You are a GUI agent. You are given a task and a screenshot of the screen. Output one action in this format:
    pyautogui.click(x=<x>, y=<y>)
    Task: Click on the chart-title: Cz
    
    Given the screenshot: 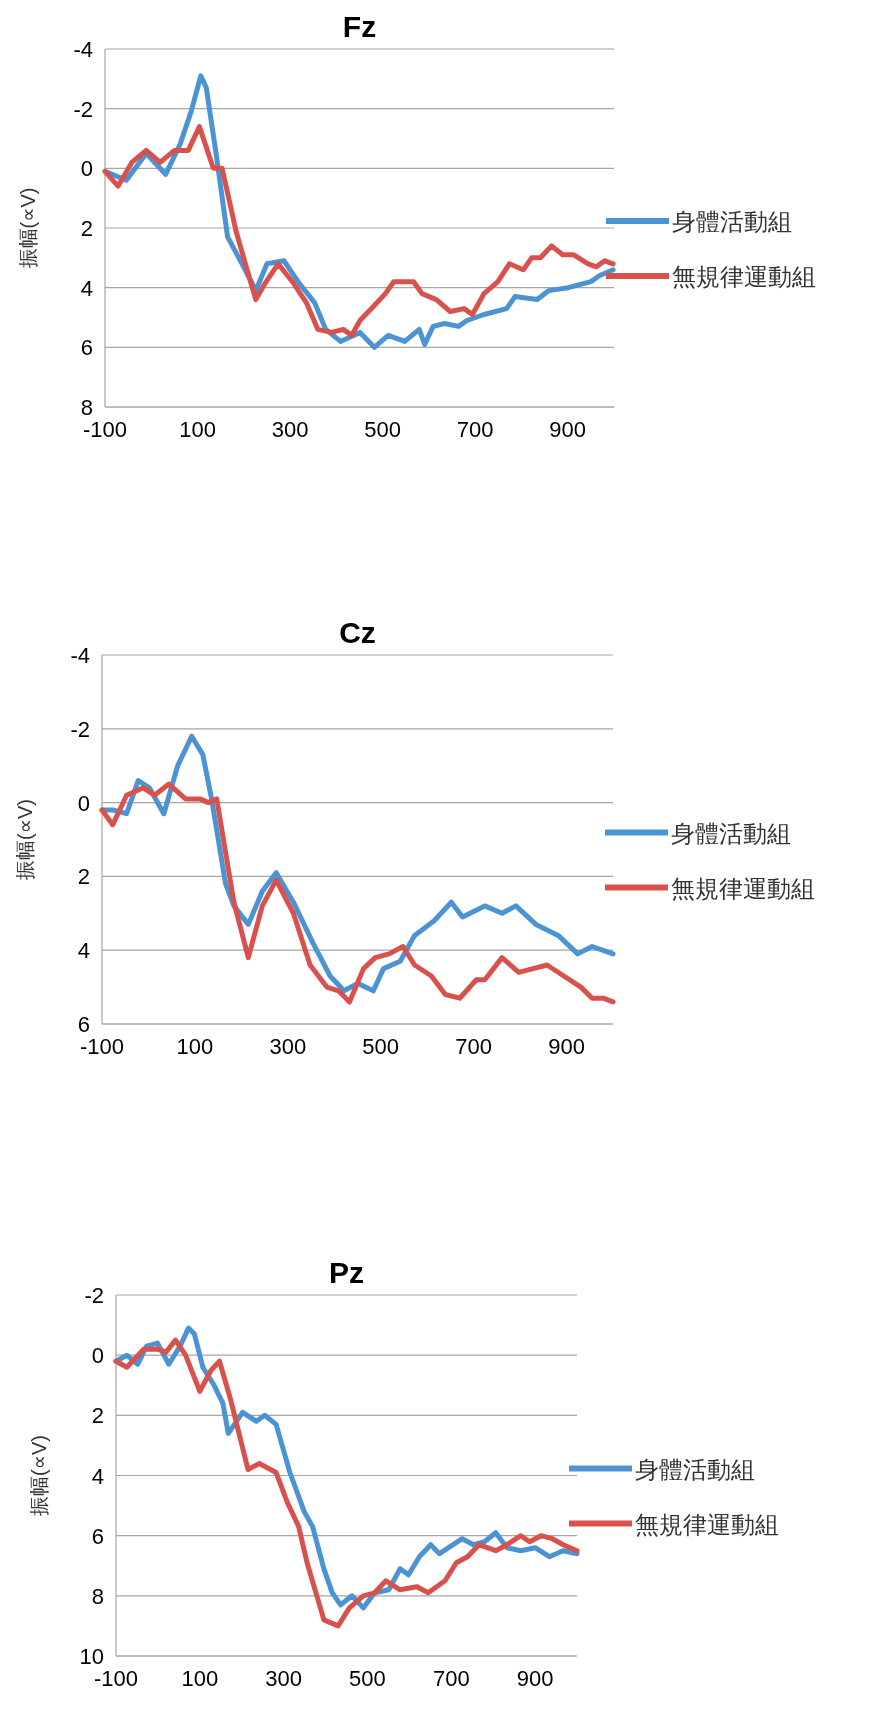 What is the action you would take?
    pyautogui.click(x=357, y=632)
    